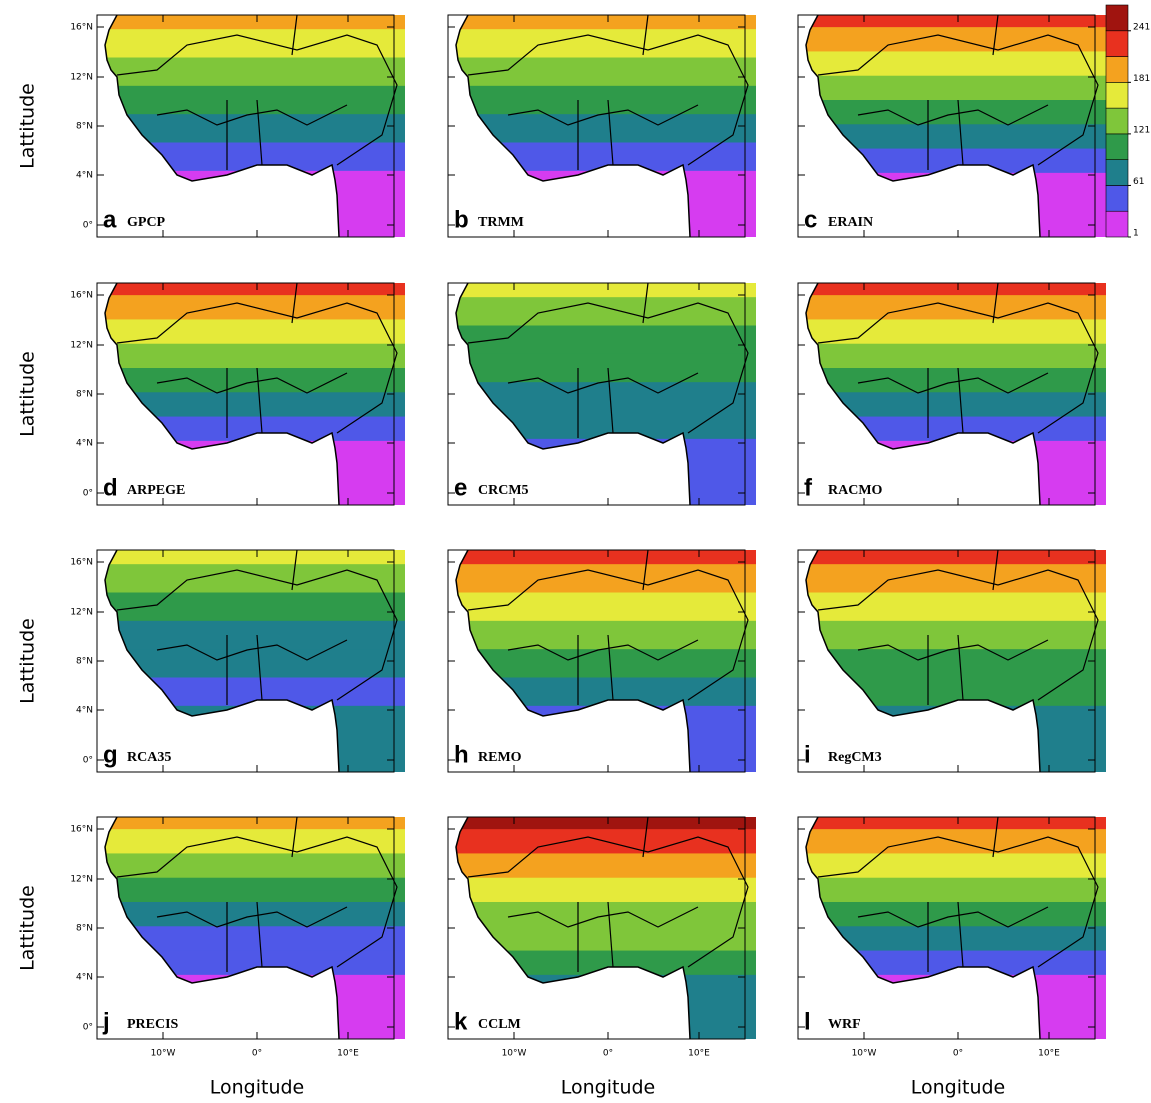  I want to click on map-panel: l WRF 10°W 0° 10°E, so click(951, 937).